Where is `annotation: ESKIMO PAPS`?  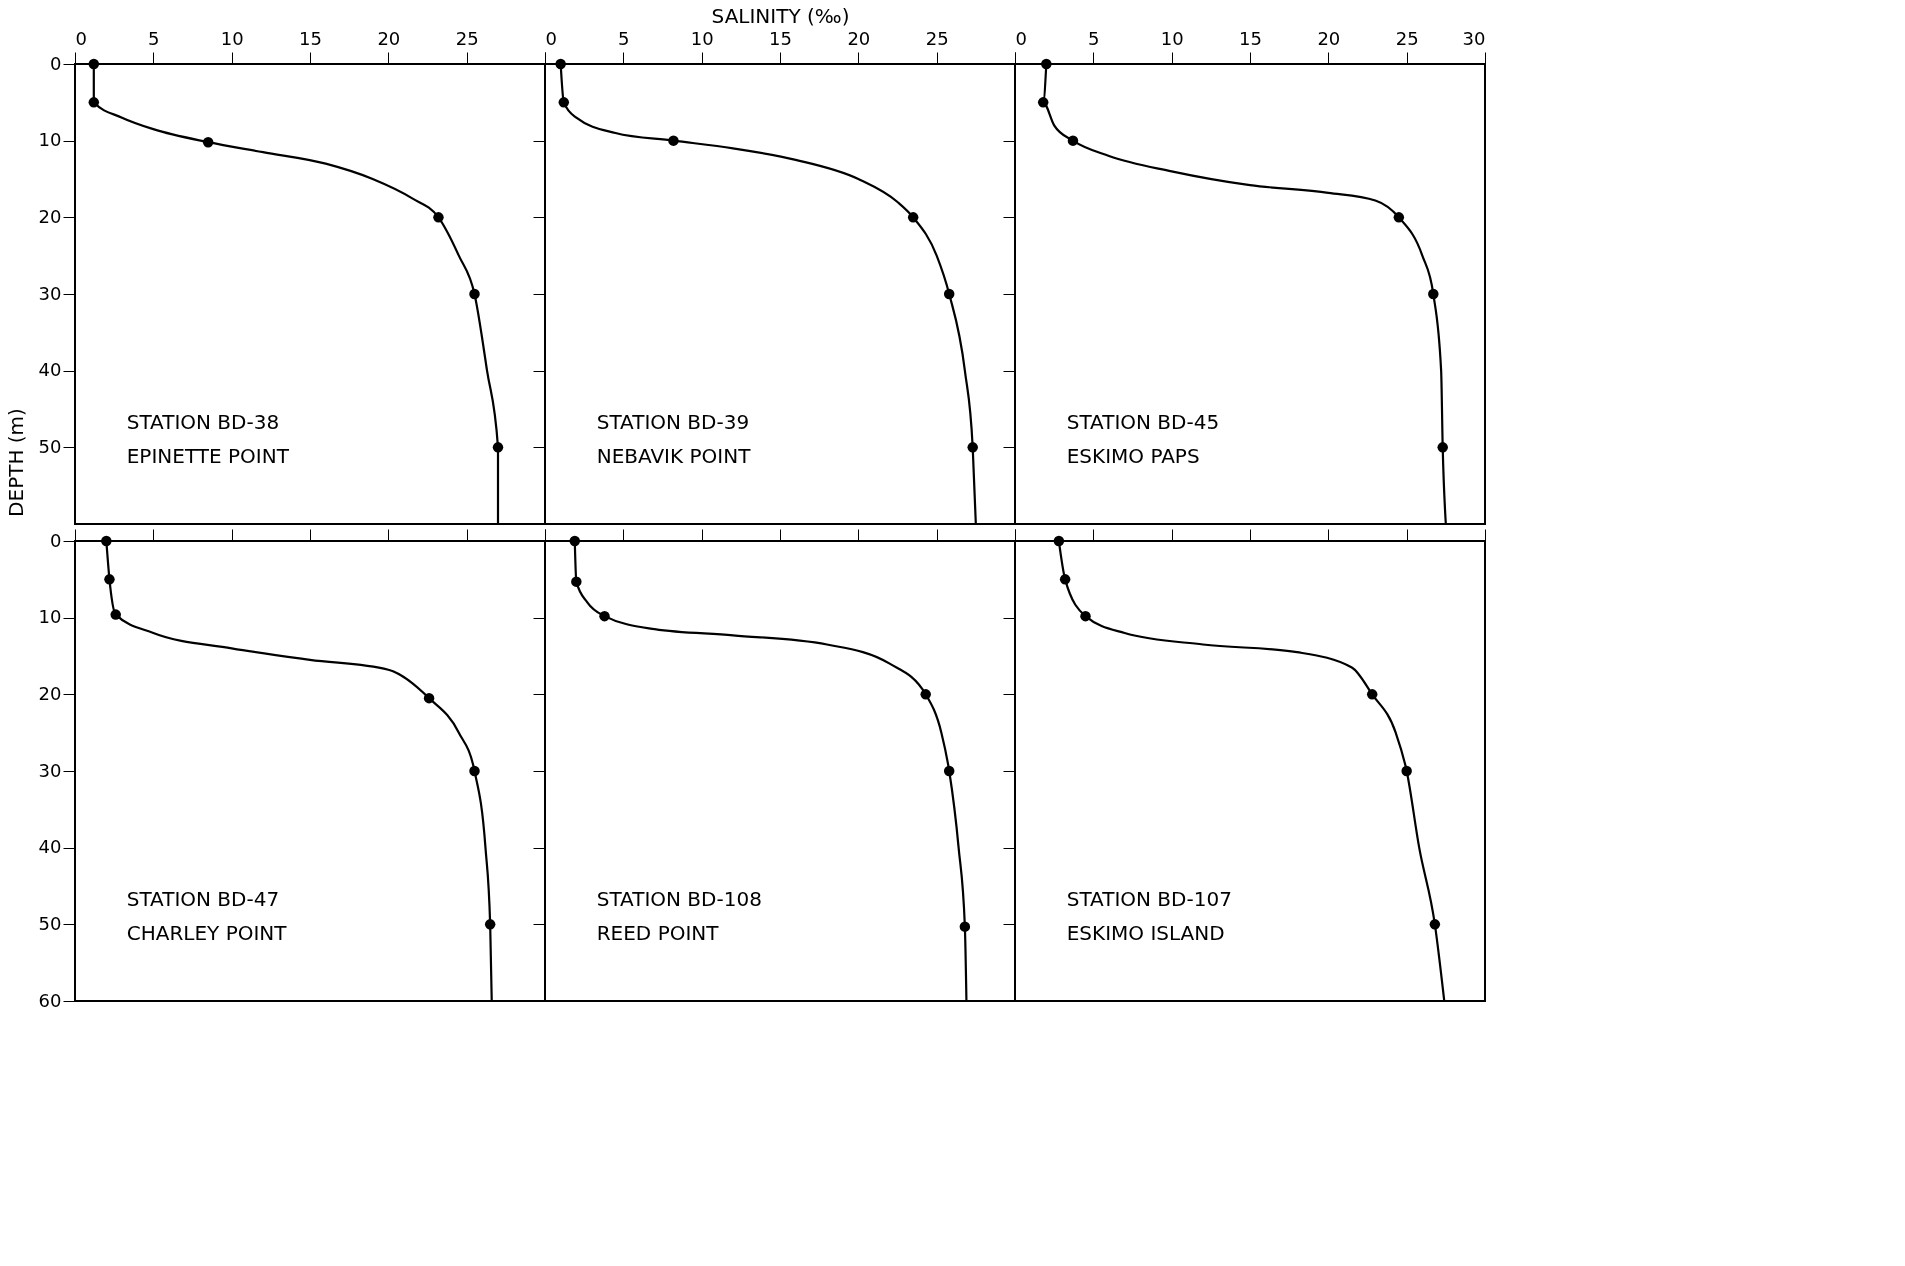 annotation: ESKIMO PAPS is located at coordinates (1133, 455).